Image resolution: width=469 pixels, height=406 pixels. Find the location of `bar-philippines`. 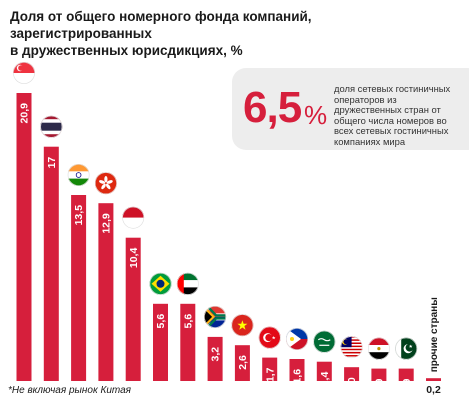

bar-philippines is located at coordinates (297, 370).